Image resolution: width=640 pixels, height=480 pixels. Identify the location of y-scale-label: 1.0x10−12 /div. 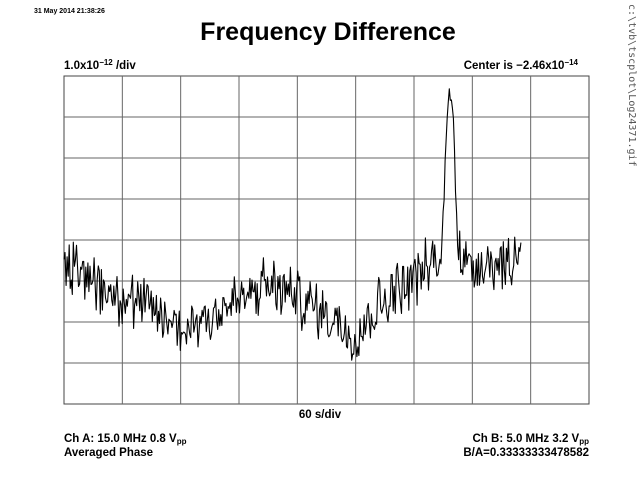
(100, 65).